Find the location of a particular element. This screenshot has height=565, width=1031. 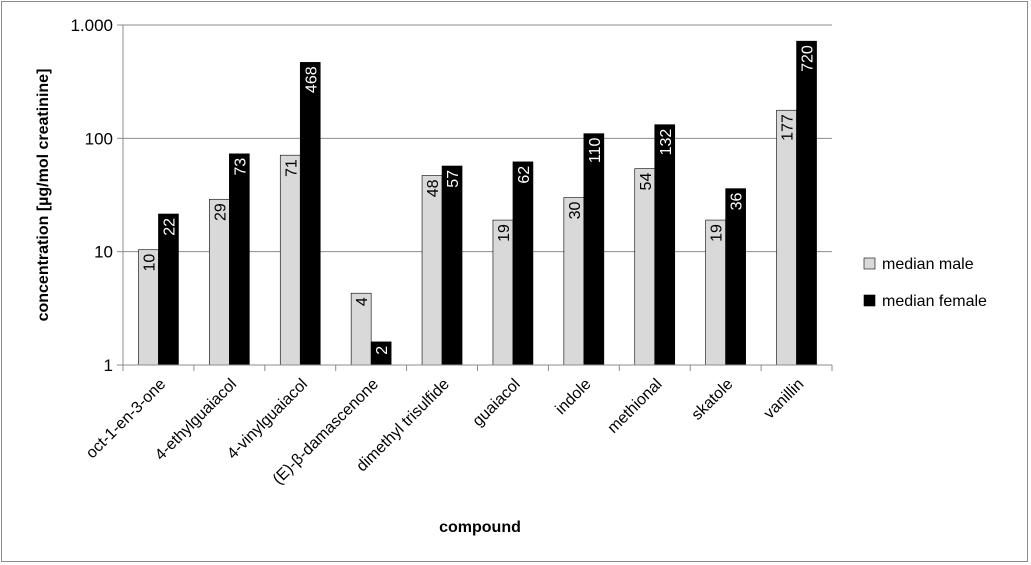

data-label-male-10: 177 is located at coordinates (788, 127).